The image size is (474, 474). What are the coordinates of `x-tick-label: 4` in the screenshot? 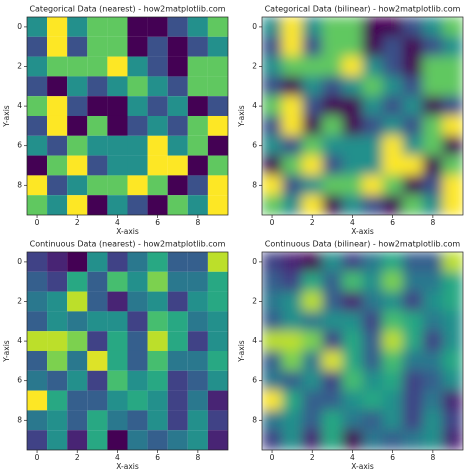 It's located at (117, 222).